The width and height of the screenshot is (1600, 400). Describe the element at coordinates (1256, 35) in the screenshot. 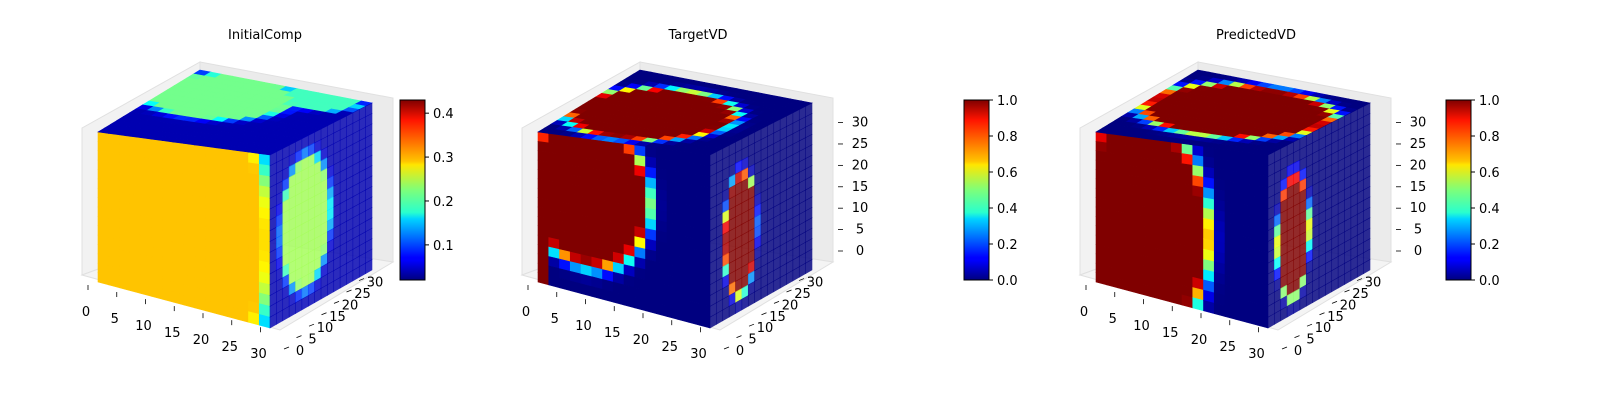

I see `panel-title: PredictedVD` at that location.